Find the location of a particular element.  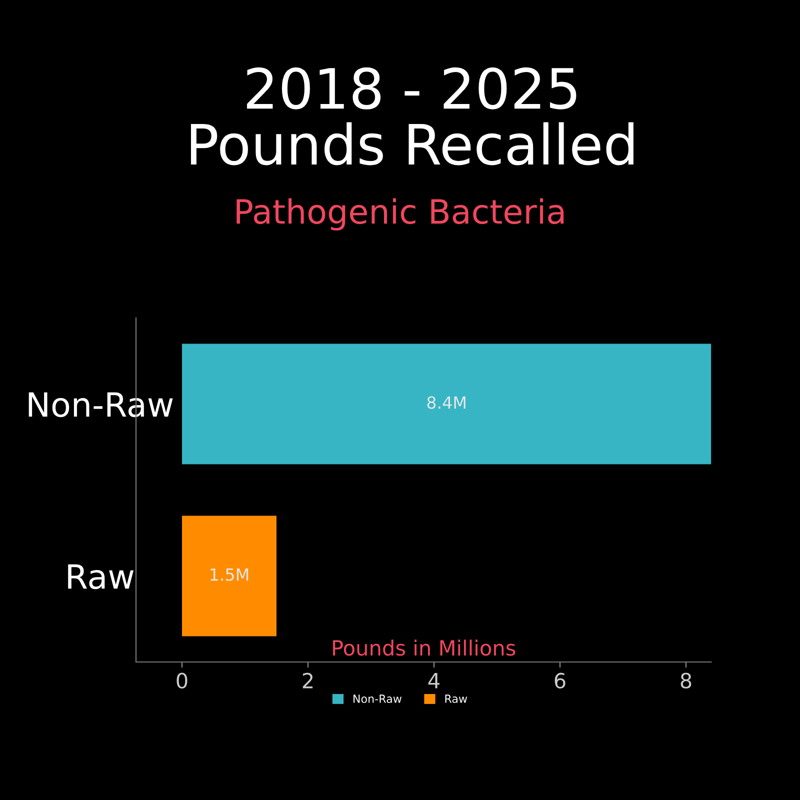

legend-label: Non-Raw is located at coordinates (378, 698).